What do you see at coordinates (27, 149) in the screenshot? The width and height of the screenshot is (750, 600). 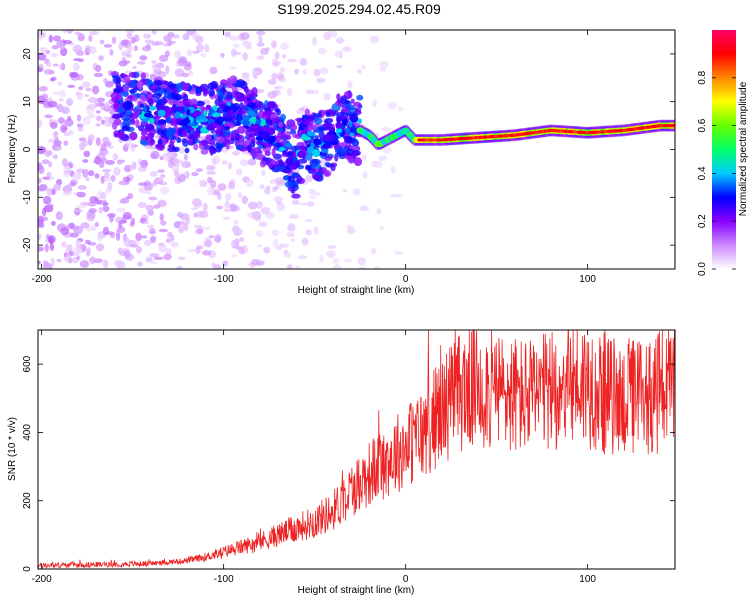 I see `spectrogram-y-tick-label: 0` at bounding box center [27, 149].